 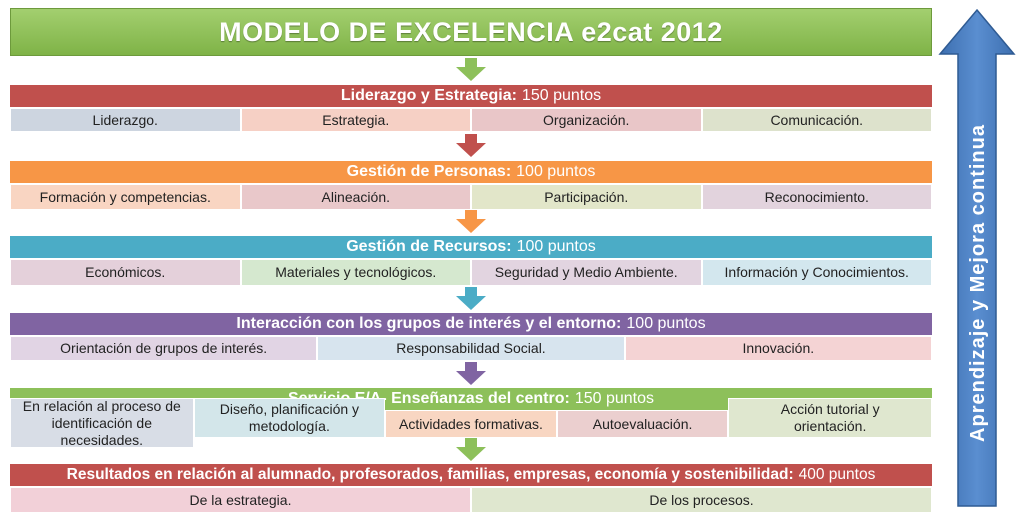 What do you see at coordinates (778, 348) in the screenshot?
I see `section-item: Innovación.` at bounding box center [778, 348].